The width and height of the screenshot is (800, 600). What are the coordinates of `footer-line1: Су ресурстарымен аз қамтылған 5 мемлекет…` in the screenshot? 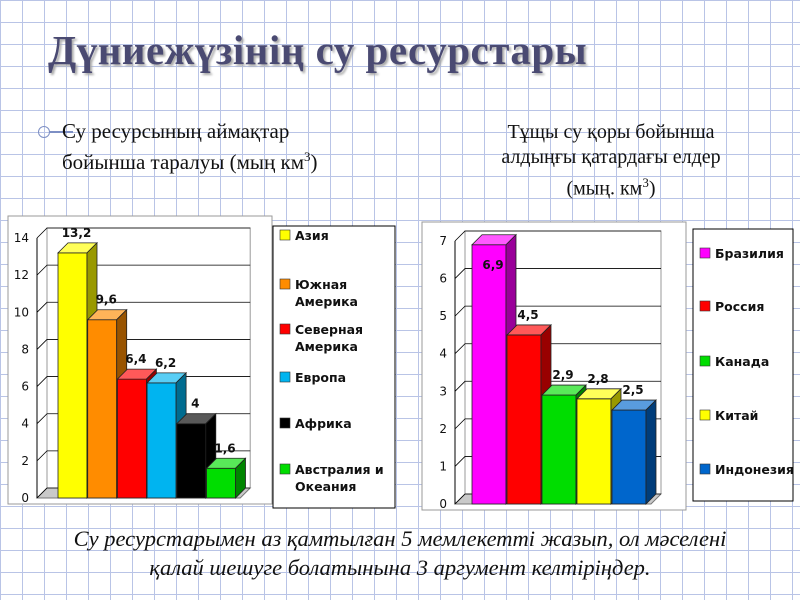 It's located at (400, 538).